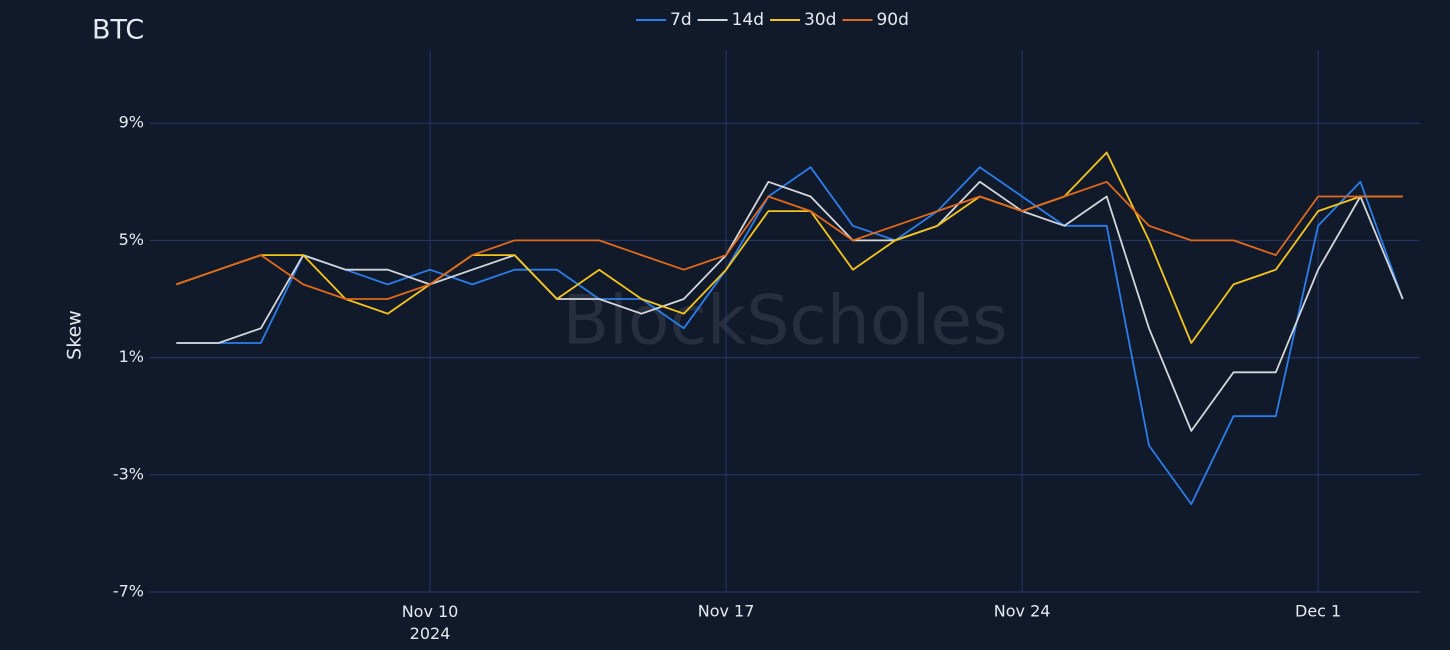  Describe the element at coordinates (748, 20) in the screenshot. I see `legend-label: 14d` at that location.